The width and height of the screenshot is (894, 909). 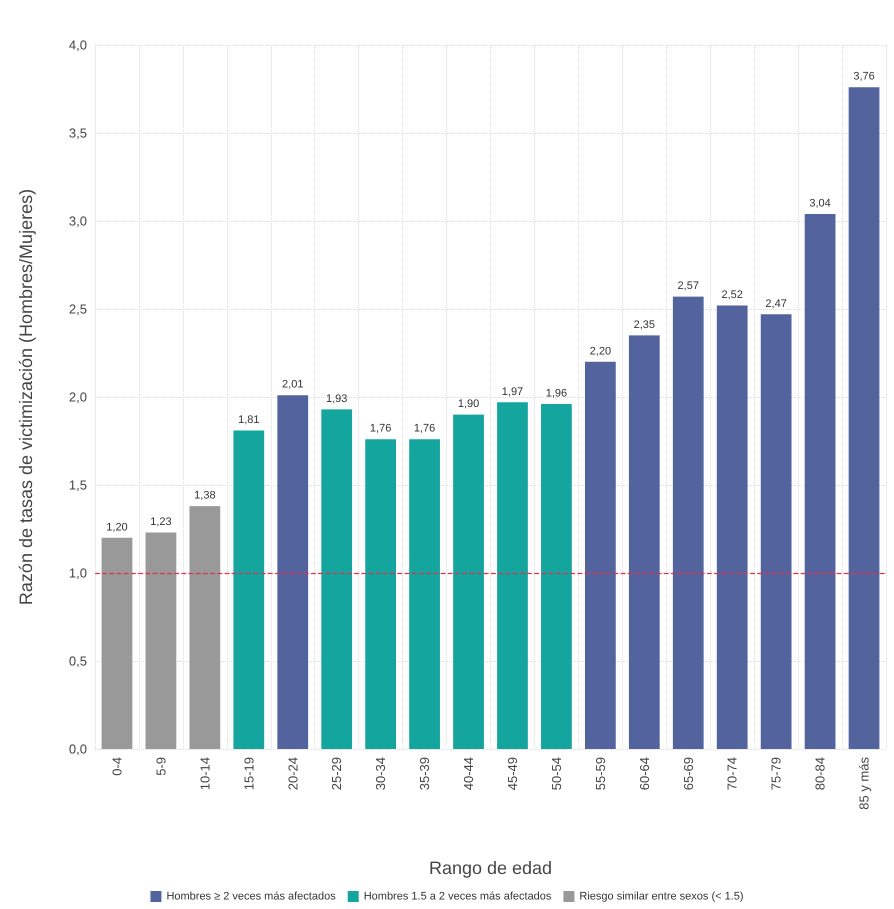 I want to click on x-tick-label: 70-74, so click(x=732, y=773).